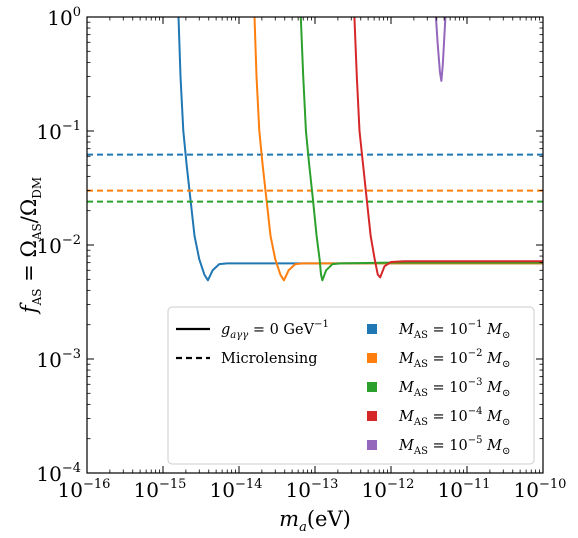 The height and width of the screenshot is (538, 578). What do you see at coordinates (454, 388) in the screenshot?
I see `legend-mass-label-3: MAS = 10−3 M⊙` at bounding box center [454, 388].